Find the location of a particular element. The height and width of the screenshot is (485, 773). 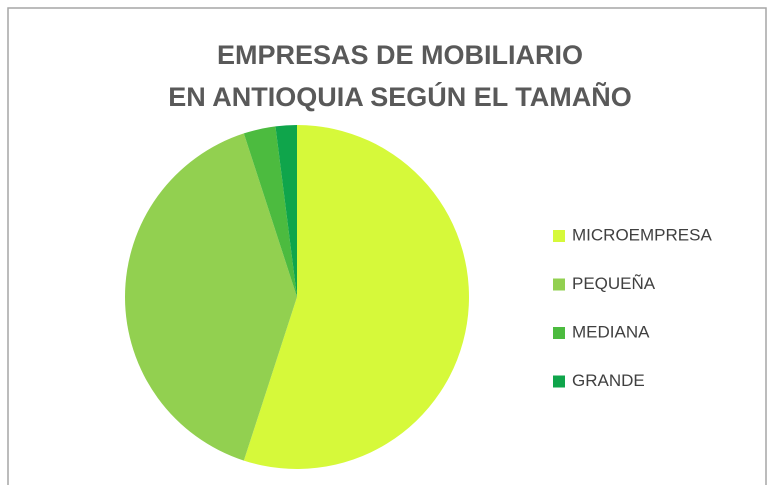

legend-label: PEQUEÑA is located at coordinates (614, 283).